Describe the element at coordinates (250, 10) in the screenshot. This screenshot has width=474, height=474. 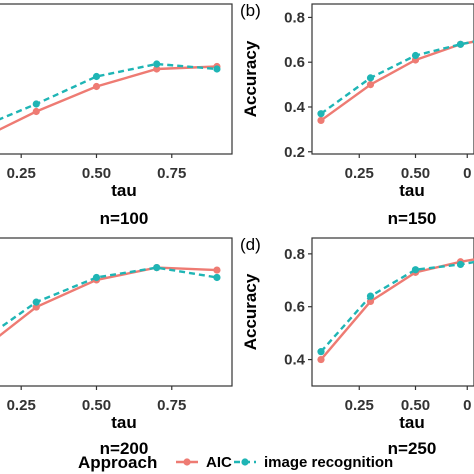
I see `panel-tag: (b)` at that location.